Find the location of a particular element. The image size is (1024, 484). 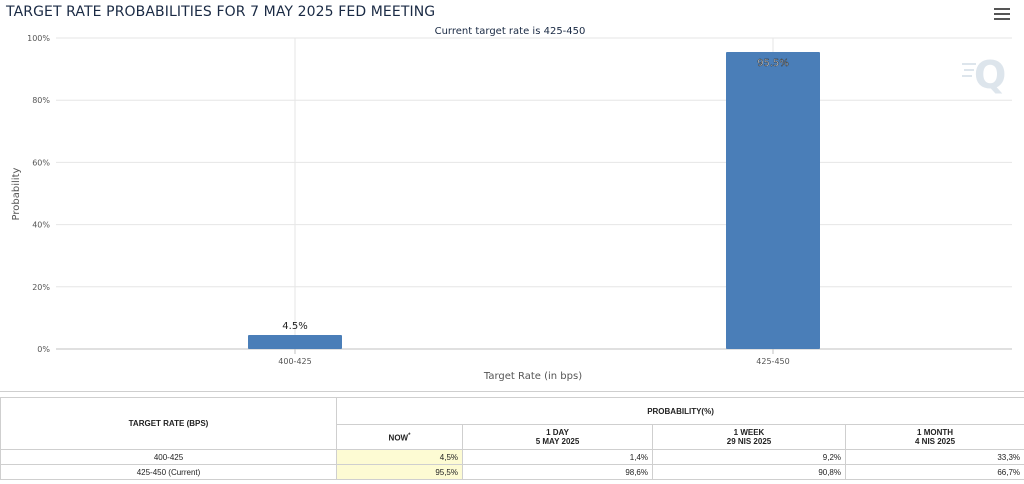

bar-value-label: 4.5% is located at coordinates (294, 326).